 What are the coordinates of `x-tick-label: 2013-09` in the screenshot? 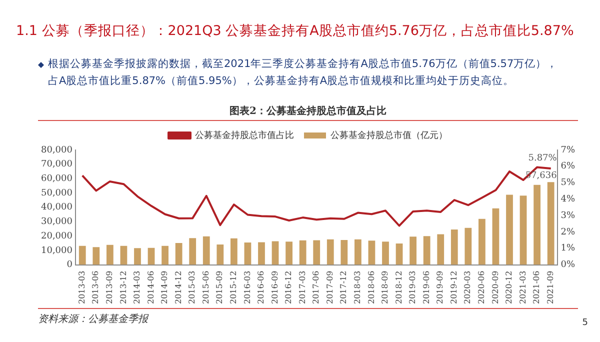 It's located at (109, 287).